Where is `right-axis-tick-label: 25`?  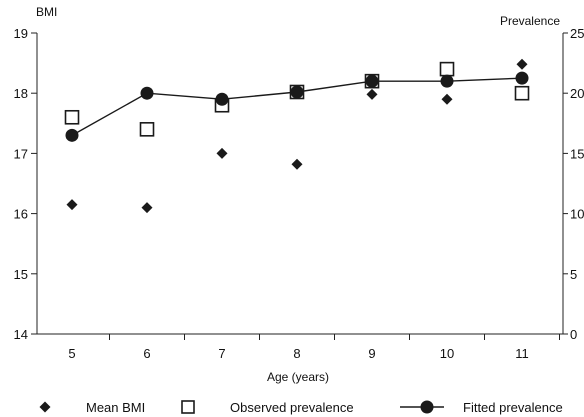 right-axis-tick-label: 25 is located at coordinates (577, 33).